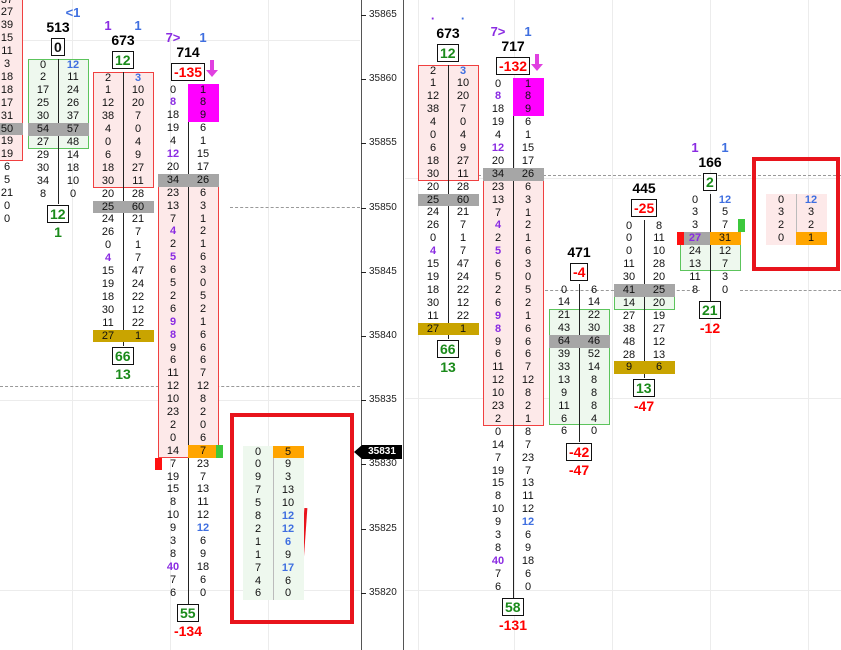 The image size is (841, 650). What do you see at coordinates (7, 38) in the screenshot?
I see `ask-value: 15` at bounding box center [7, 38].